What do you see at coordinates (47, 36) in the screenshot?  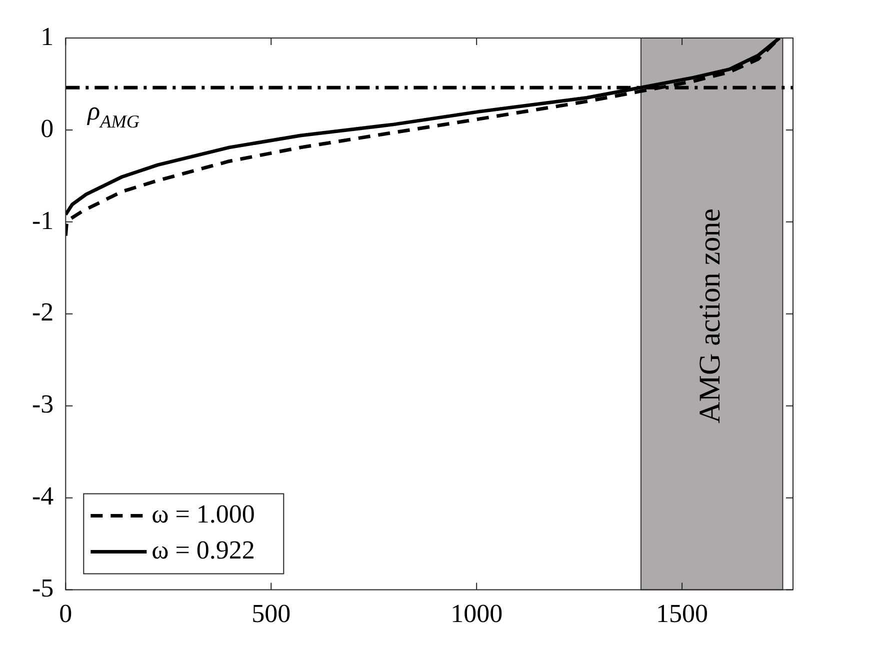 I see `y-tick-label: 1` at bounding box center [47, 36].